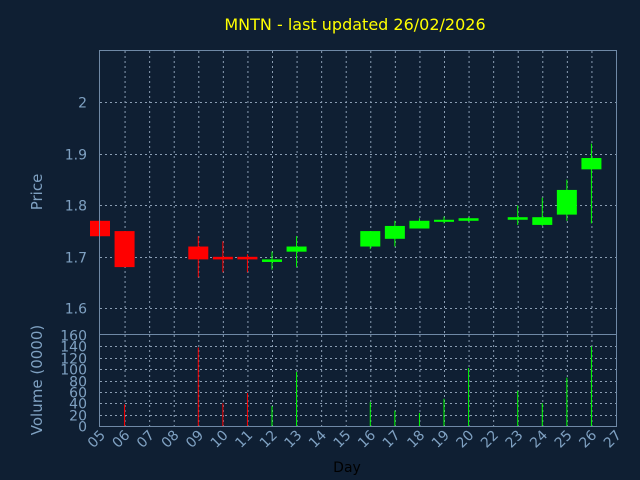  I want to click on chart-title: MNTN - last updated 26/02/2026, so click(354, 24).